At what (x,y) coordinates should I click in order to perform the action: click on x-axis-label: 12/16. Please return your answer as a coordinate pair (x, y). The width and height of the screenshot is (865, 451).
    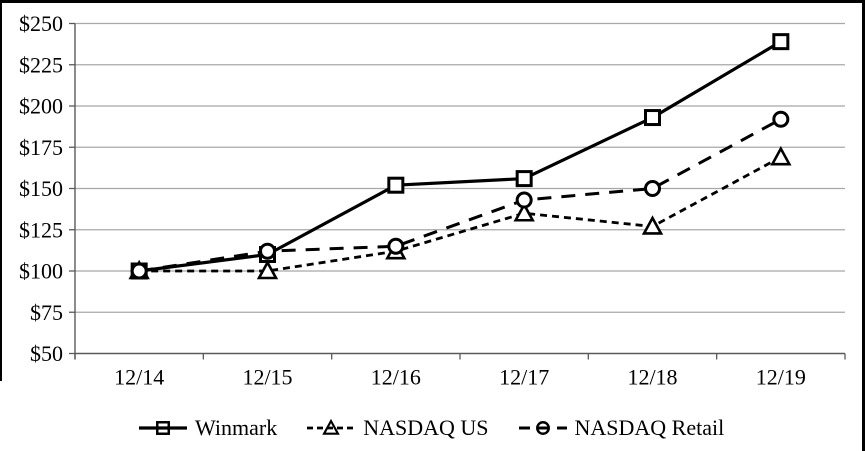
    Looking at the image, I should click on (396, 377).